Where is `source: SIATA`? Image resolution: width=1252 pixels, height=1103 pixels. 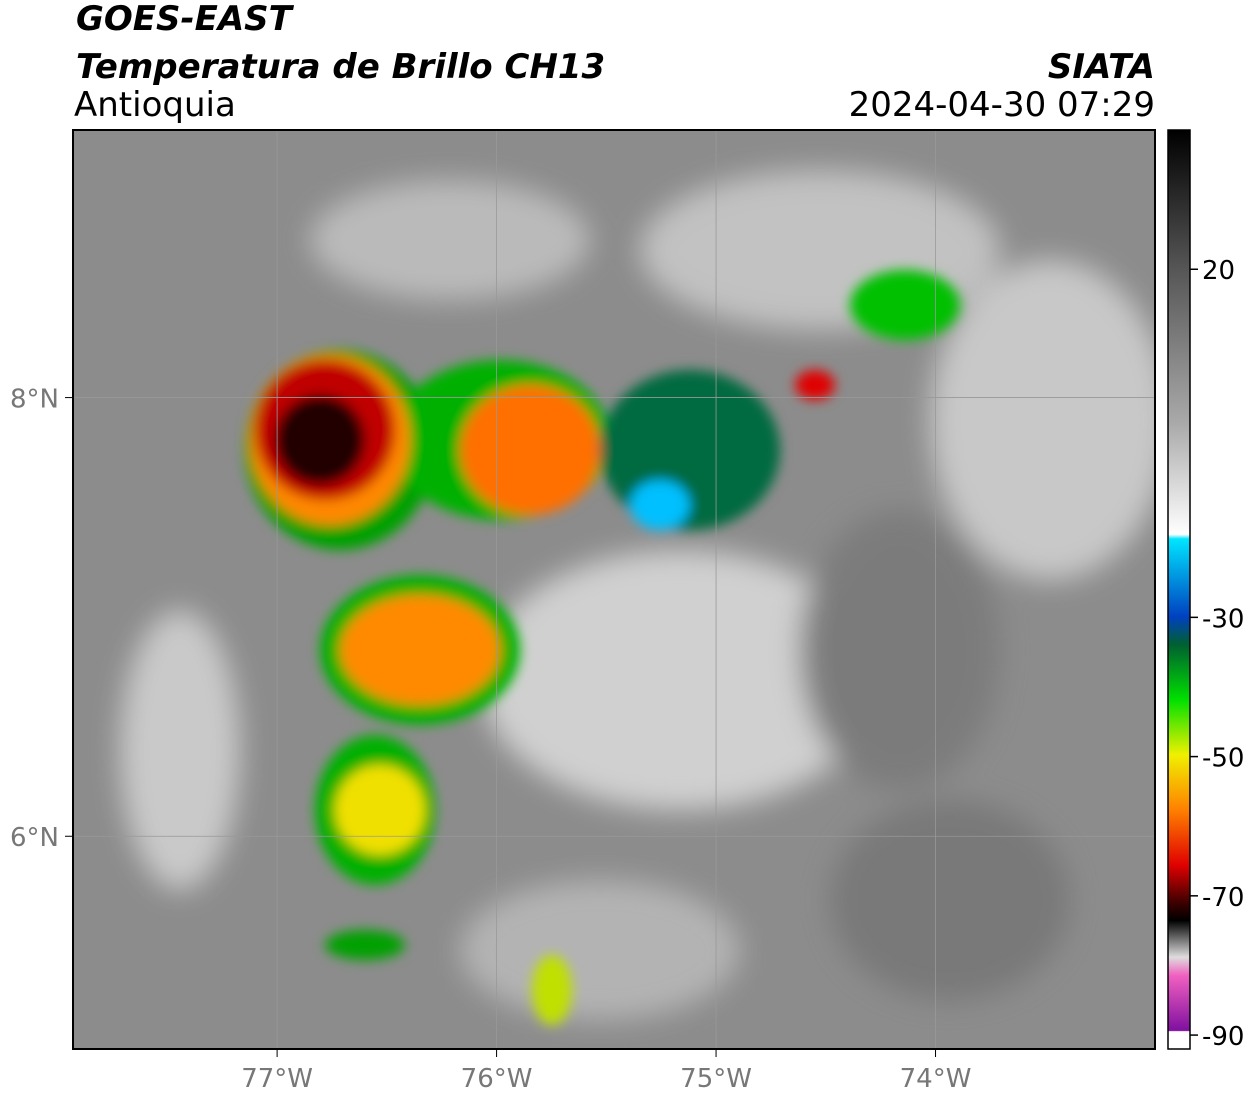
source: SIATA is located at coordinates (1101, 67).